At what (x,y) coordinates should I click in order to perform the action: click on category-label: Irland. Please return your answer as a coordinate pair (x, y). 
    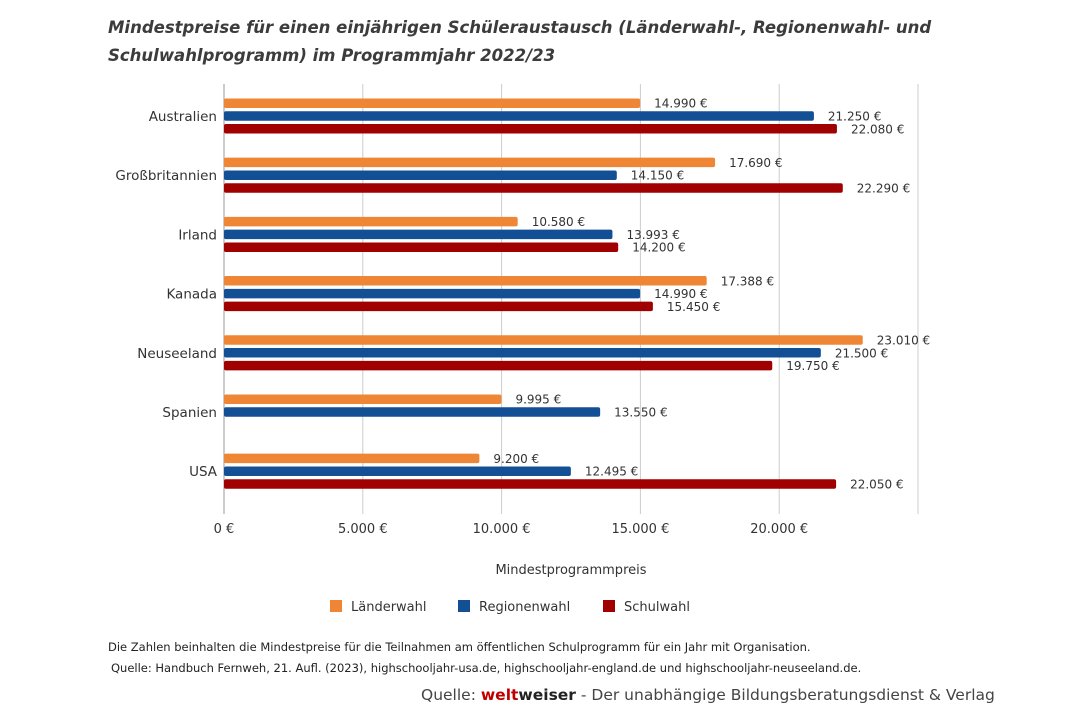
    Looking at the image, I should click on (197, 235).